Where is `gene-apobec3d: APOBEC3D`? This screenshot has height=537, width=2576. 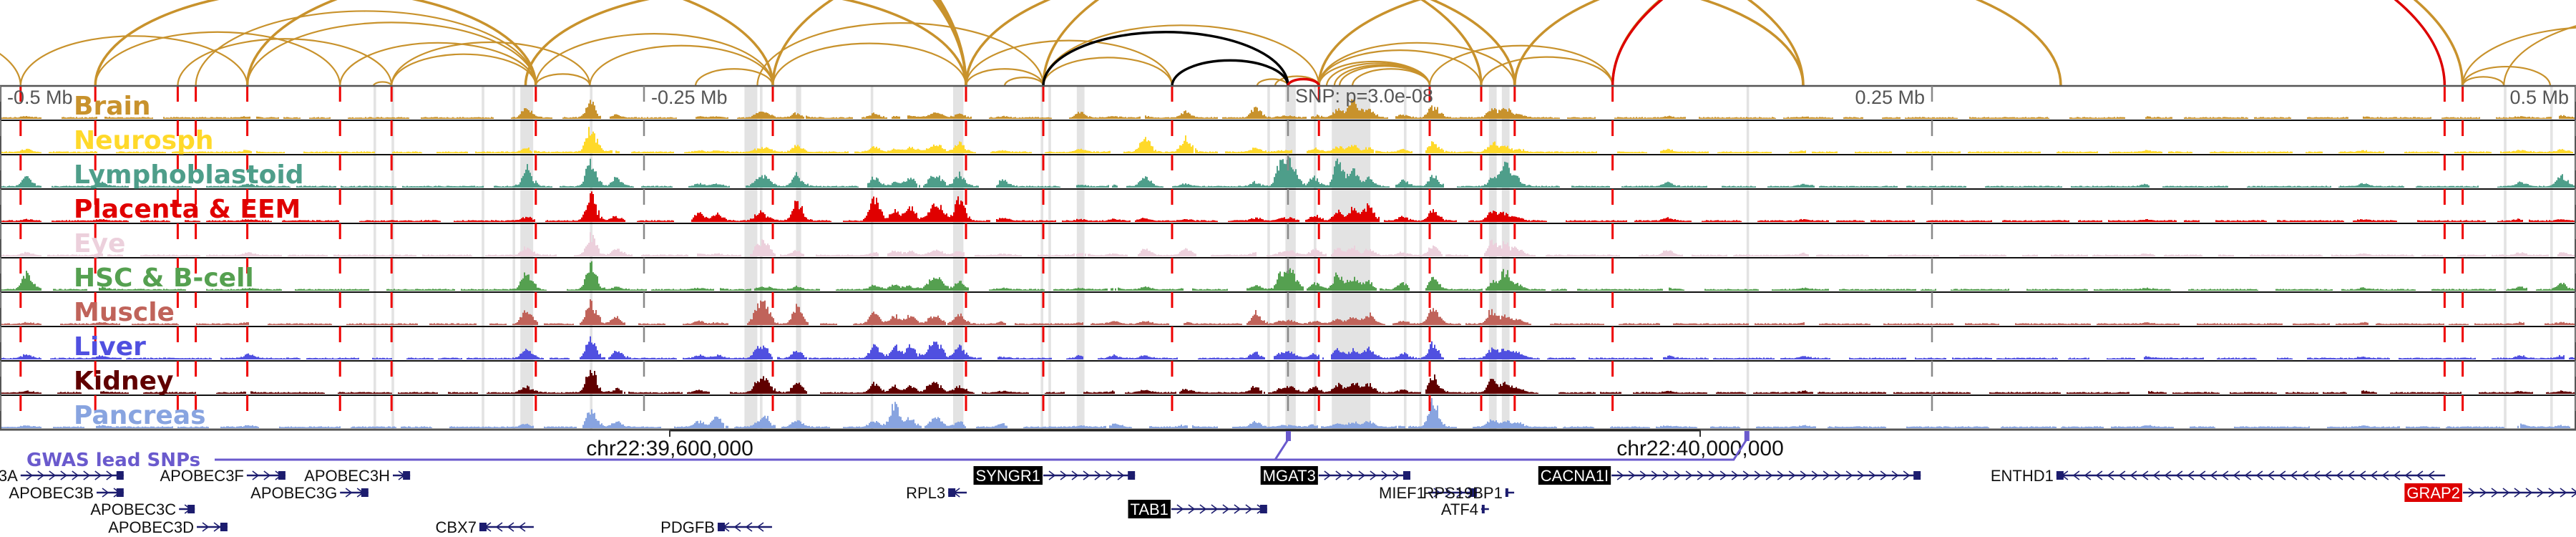 gene-apobec3d: APOBEC3D is located at coordinates (168, 527).